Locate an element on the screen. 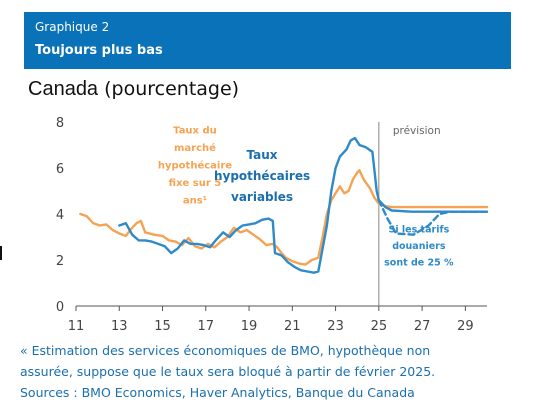 The height and width of the screenshot is (420, 536). chart-subtitle: Canada (pourcentage) is located at coordinates (133, 89).